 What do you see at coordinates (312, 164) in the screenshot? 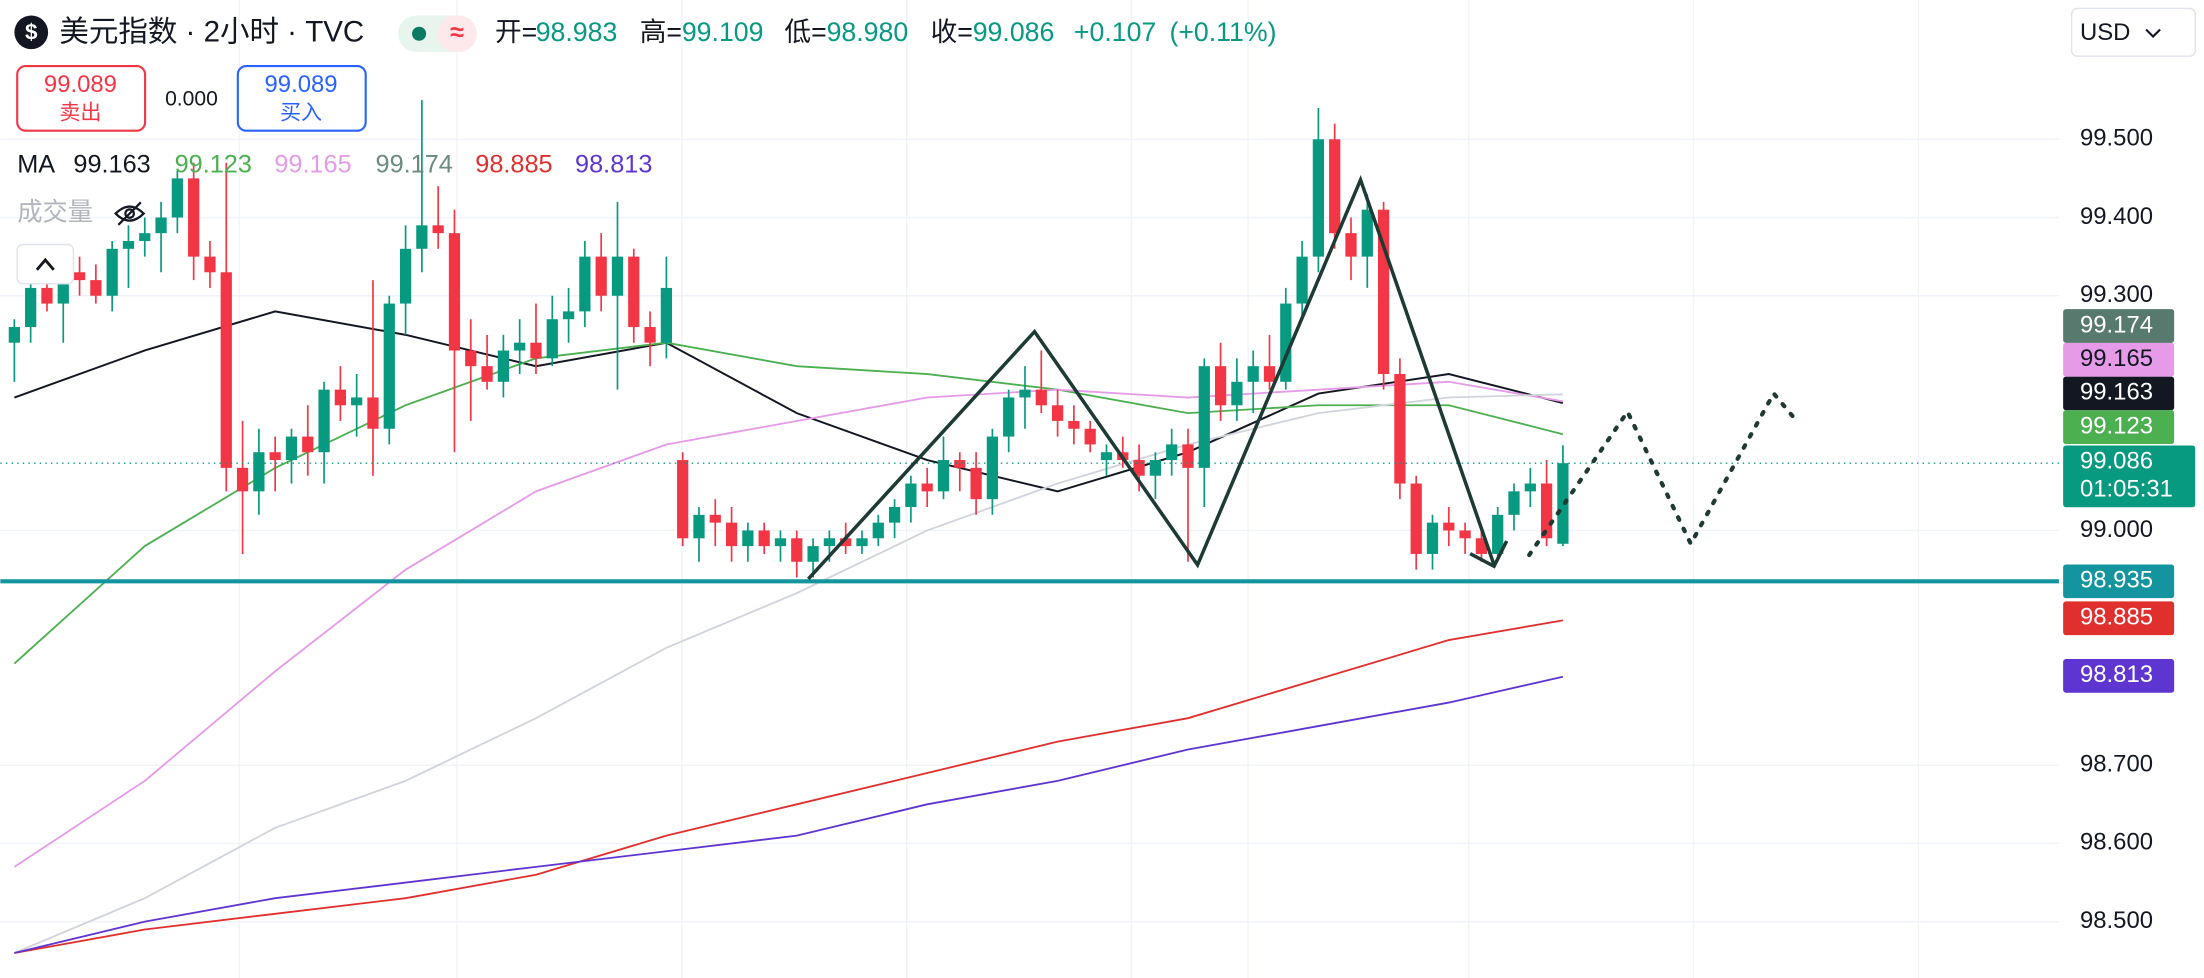
I see `ma-legend-value: 99.165` at bounding box center [312, 164].